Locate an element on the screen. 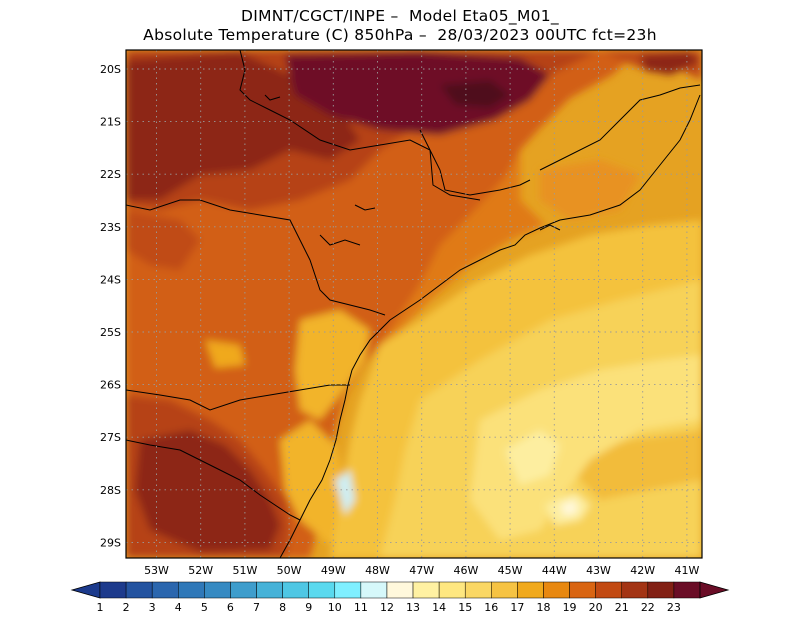 The width and height of the screenshot is (800, 618). colorbar-tick-label: 3 is located at coordinates (152, 607).